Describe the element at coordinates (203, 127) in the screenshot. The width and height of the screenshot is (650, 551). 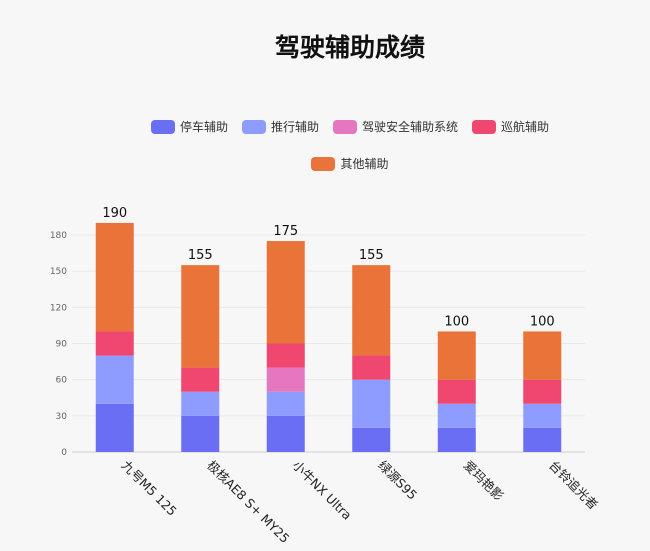
I see `legend-label: 停车辅助` at that location.